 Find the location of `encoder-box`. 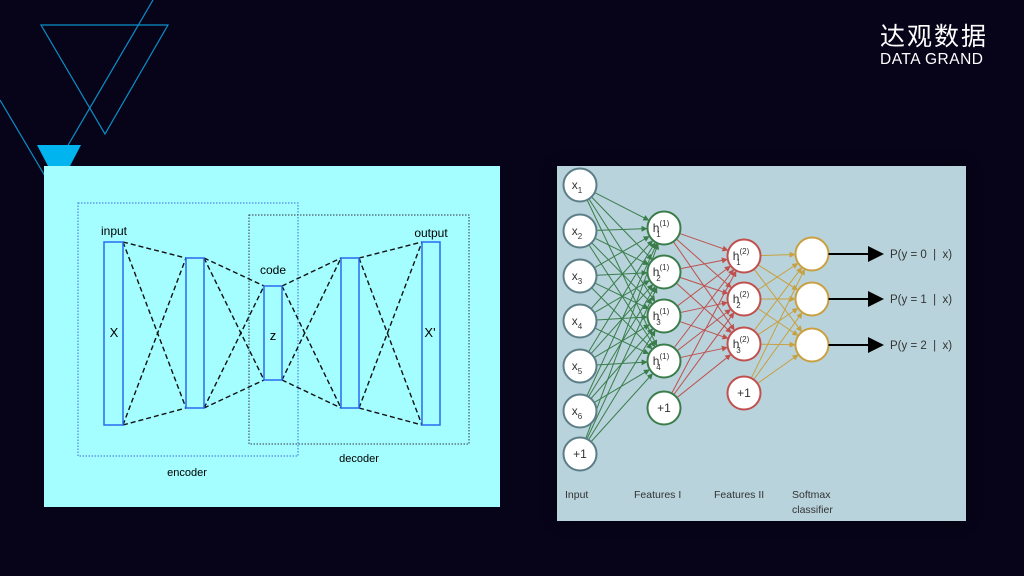

encoder-box is located at coordinates (188, 329).